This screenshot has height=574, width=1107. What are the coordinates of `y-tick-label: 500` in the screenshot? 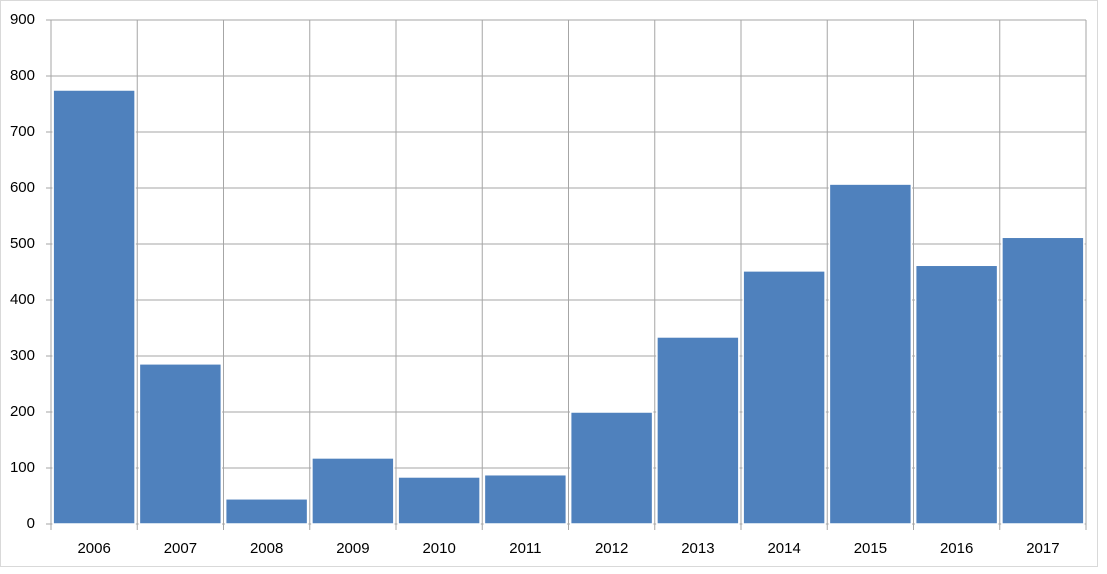 It's located at (22, 243).